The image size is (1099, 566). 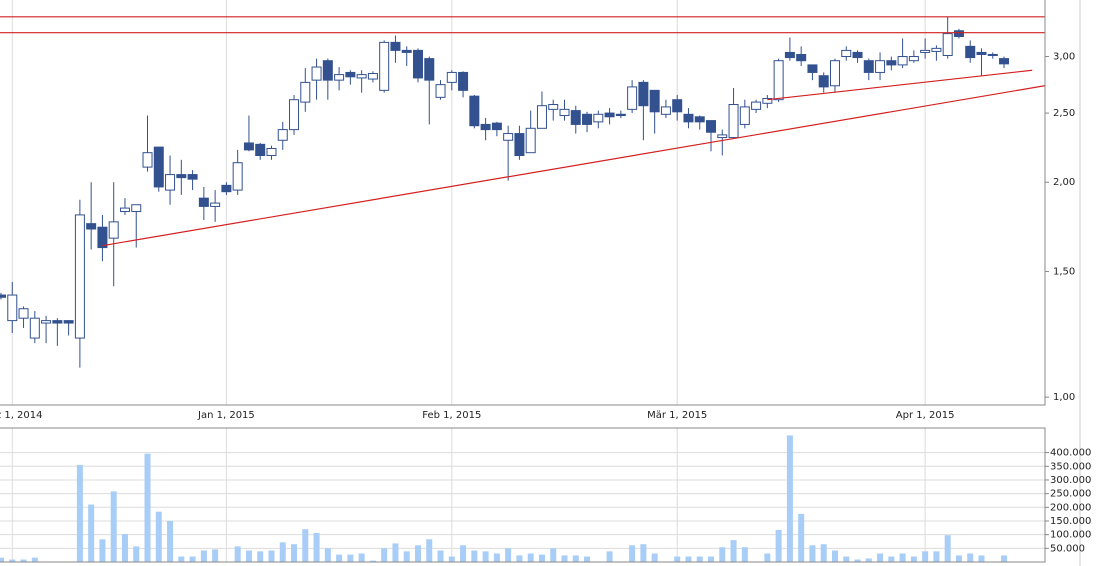 I want to click on y-tick-label: 2,50, so click(x=1064, y=113).